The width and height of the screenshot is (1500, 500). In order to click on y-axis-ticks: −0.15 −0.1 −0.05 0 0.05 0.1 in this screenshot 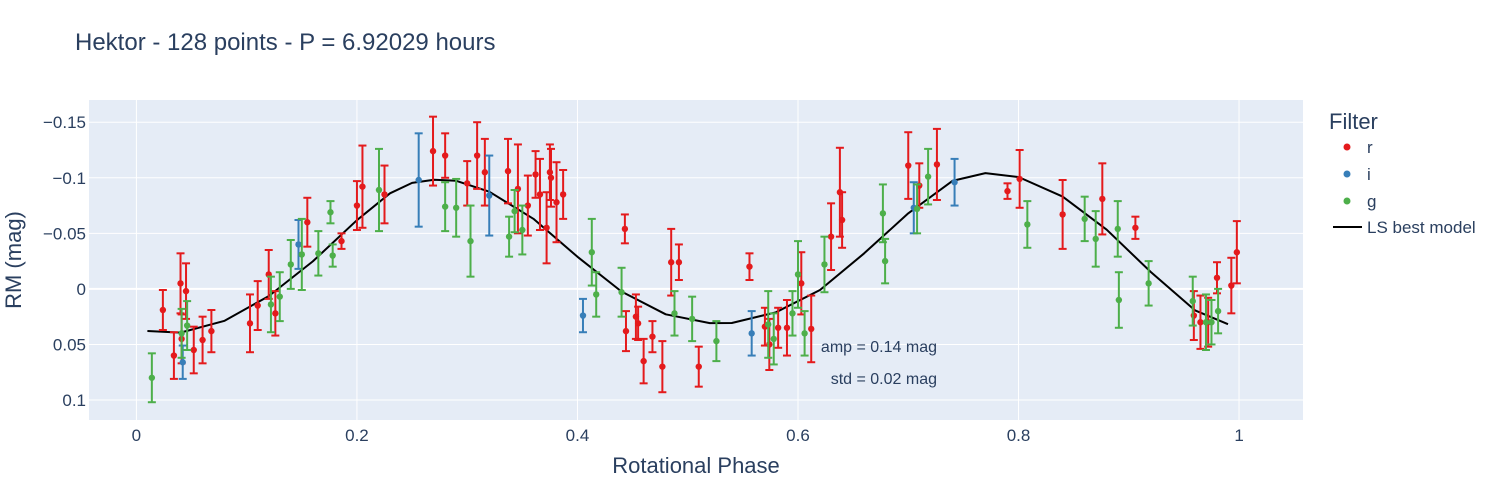, I will do `click(64, 261)`.